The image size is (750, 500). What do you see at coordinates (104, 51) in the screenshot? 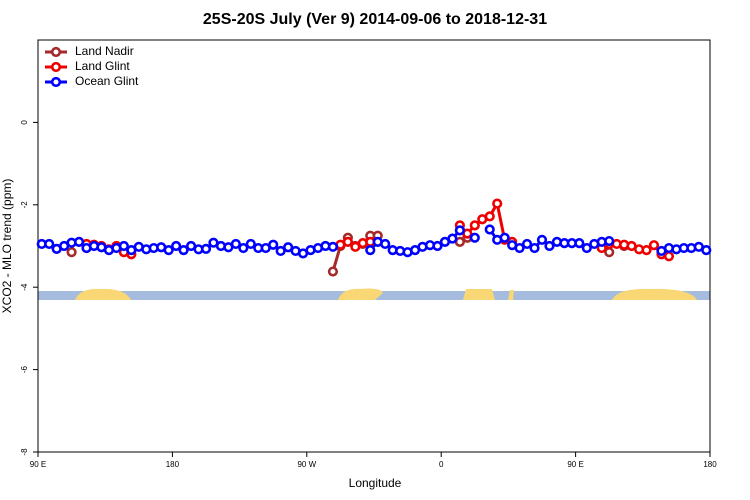
I see `legend-label: Land Nadir` at bounding box center [104, 51].